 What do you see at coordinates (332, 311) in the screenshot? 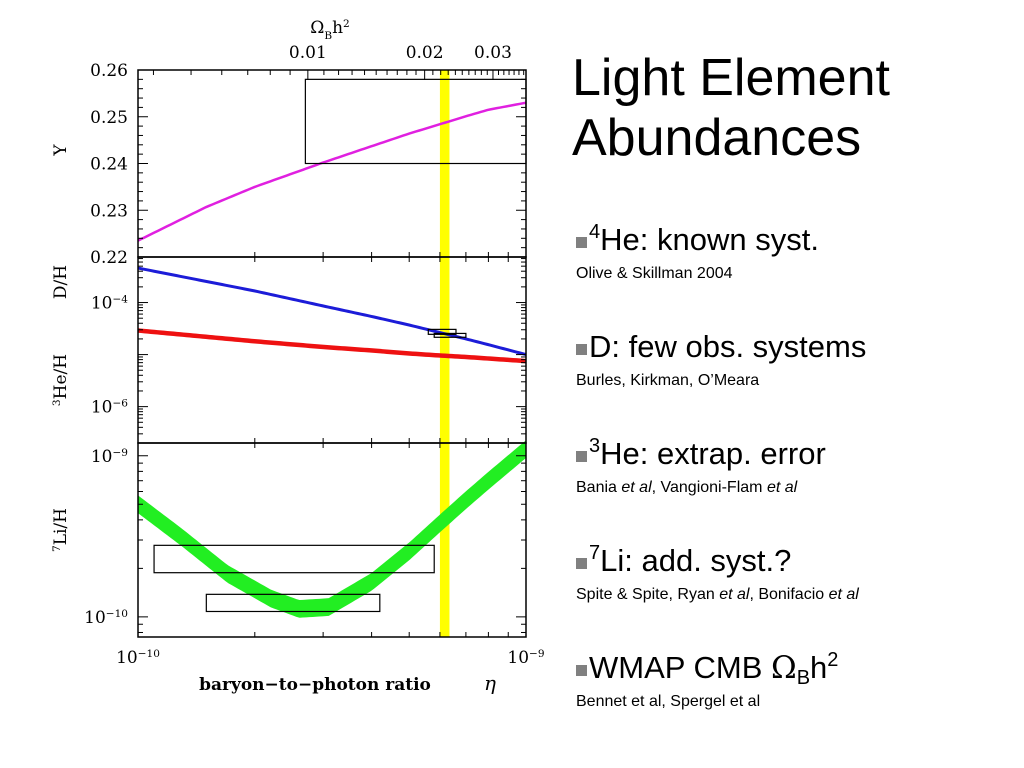
I see `deuterium-curve` at bounding box center [332, 311].